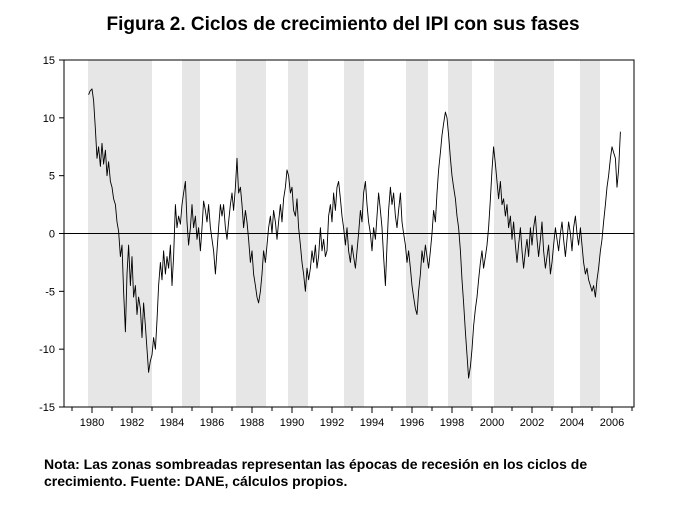  I want to click on x-tick-label: 1986, so click(212, 423).